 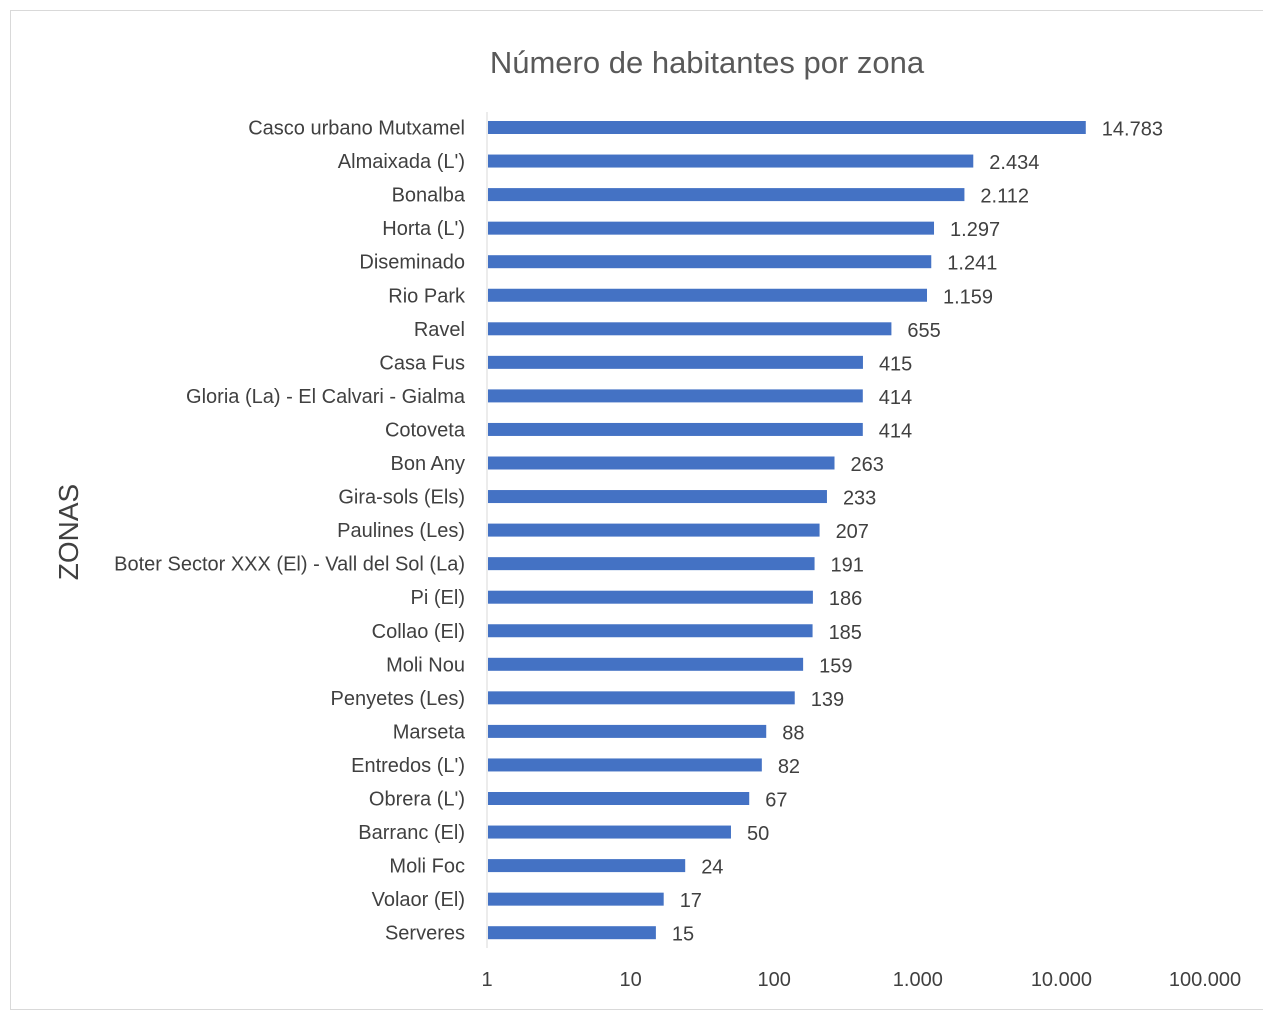 I want to click on category-label: Casa Fus, so click(x=422, y=363).